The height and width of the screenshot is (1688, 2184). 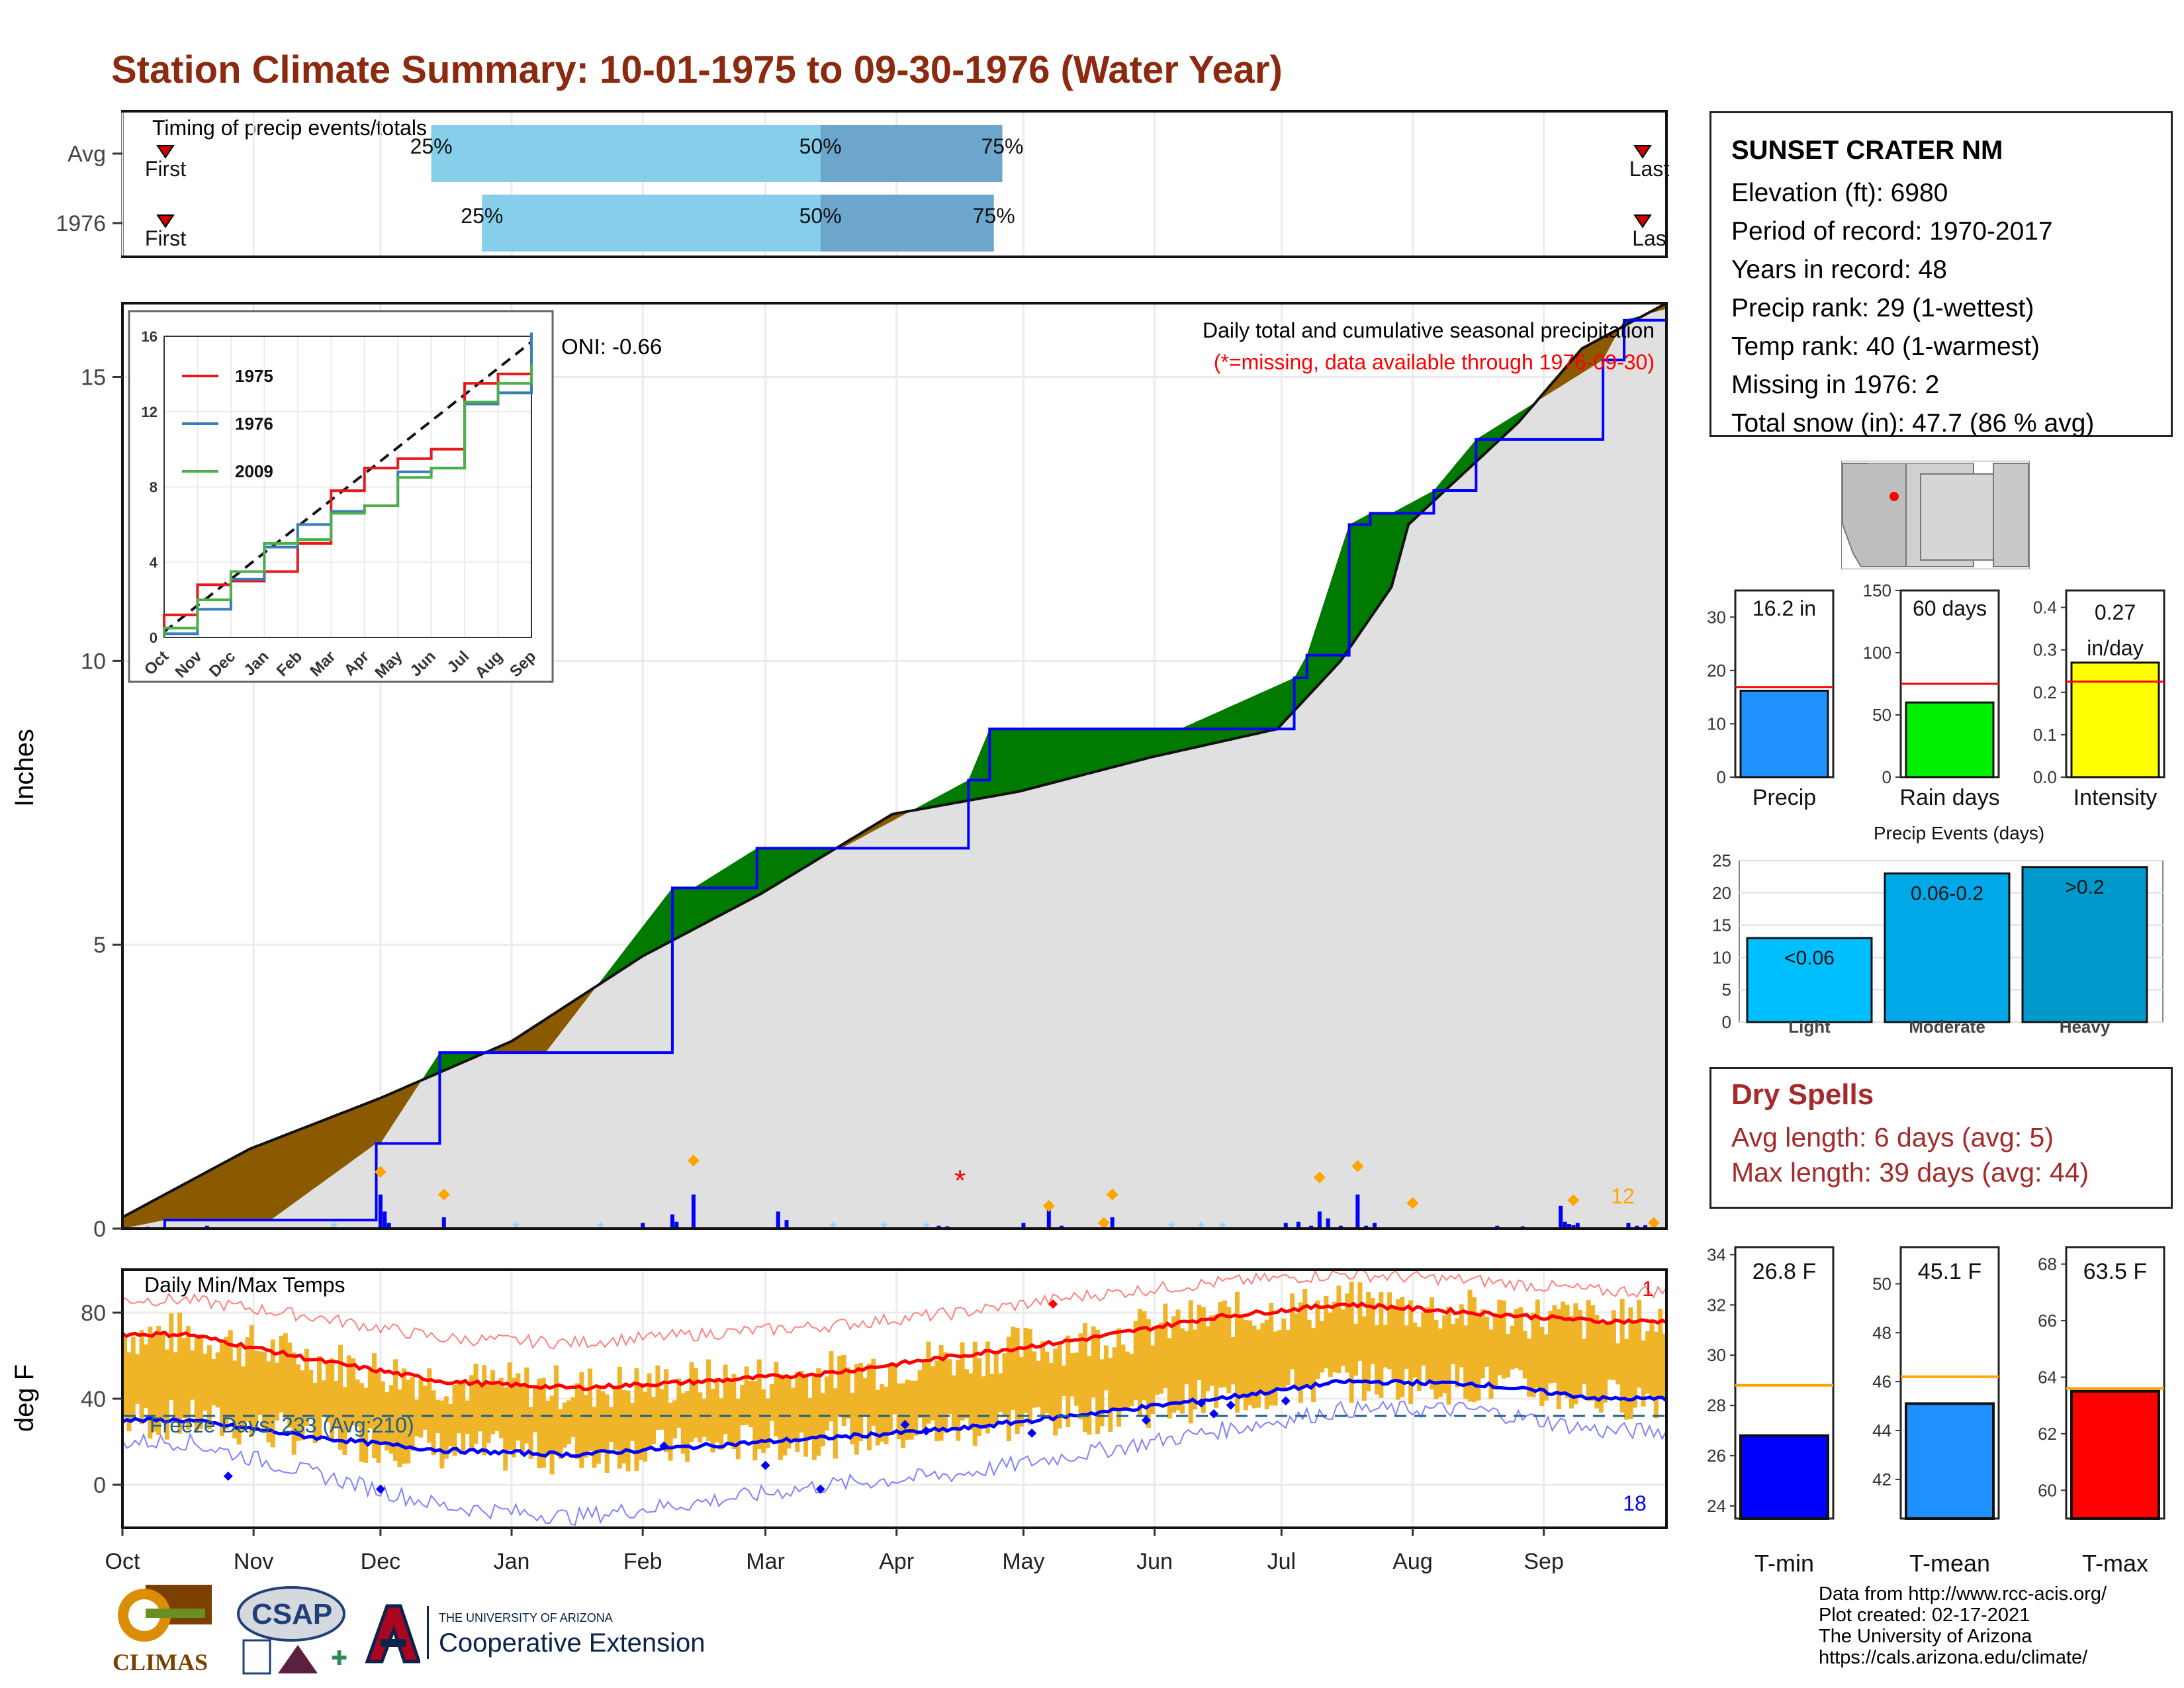 What do you see at coordinates (2084, 887) in the screenshot?
I see `events-bar-value-label: >0.2` at bounding box center [2084, 887].